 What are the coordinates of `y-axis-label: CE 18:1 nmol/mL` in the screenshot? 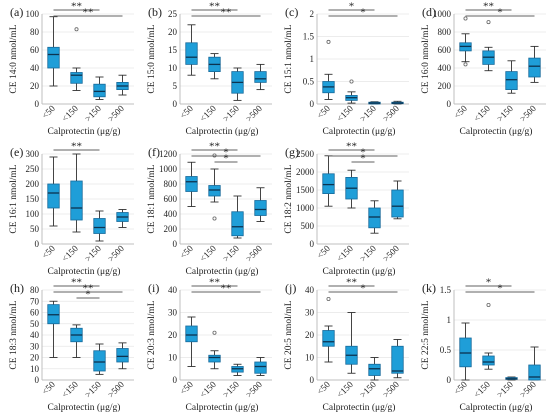 It's located at (152, 198).